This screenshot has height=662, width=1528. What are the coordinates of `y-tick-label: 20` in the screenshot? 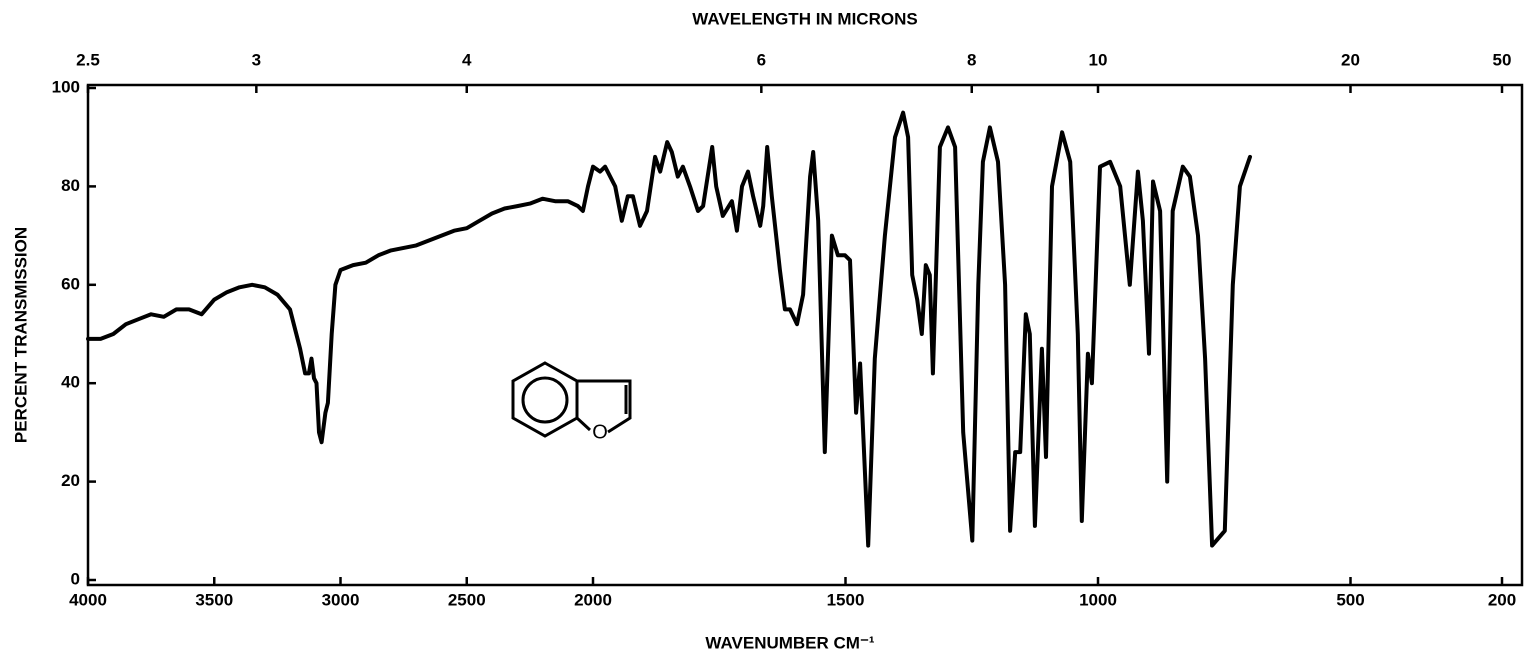 It's located at (70, 480).